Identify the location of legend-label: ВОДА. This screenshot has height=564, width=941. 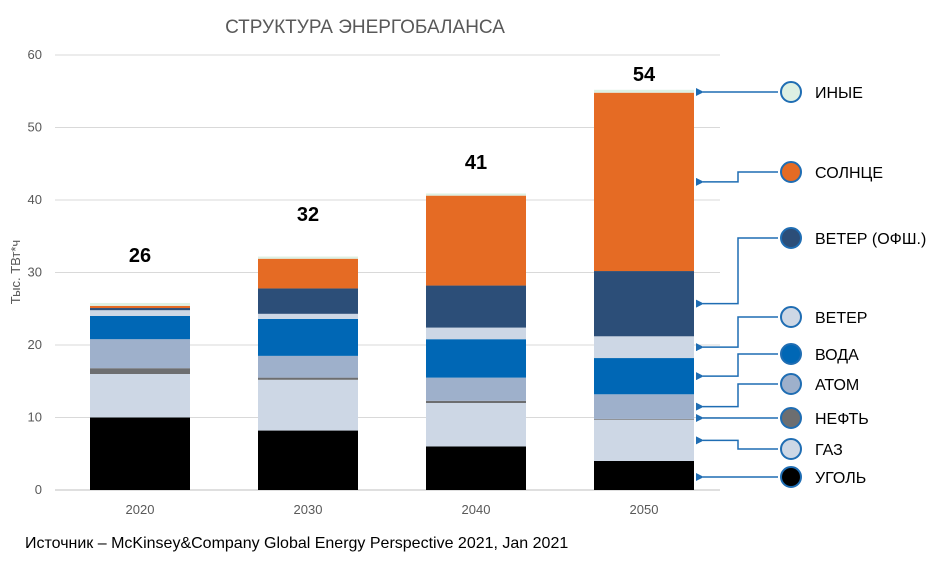
(837, 355).